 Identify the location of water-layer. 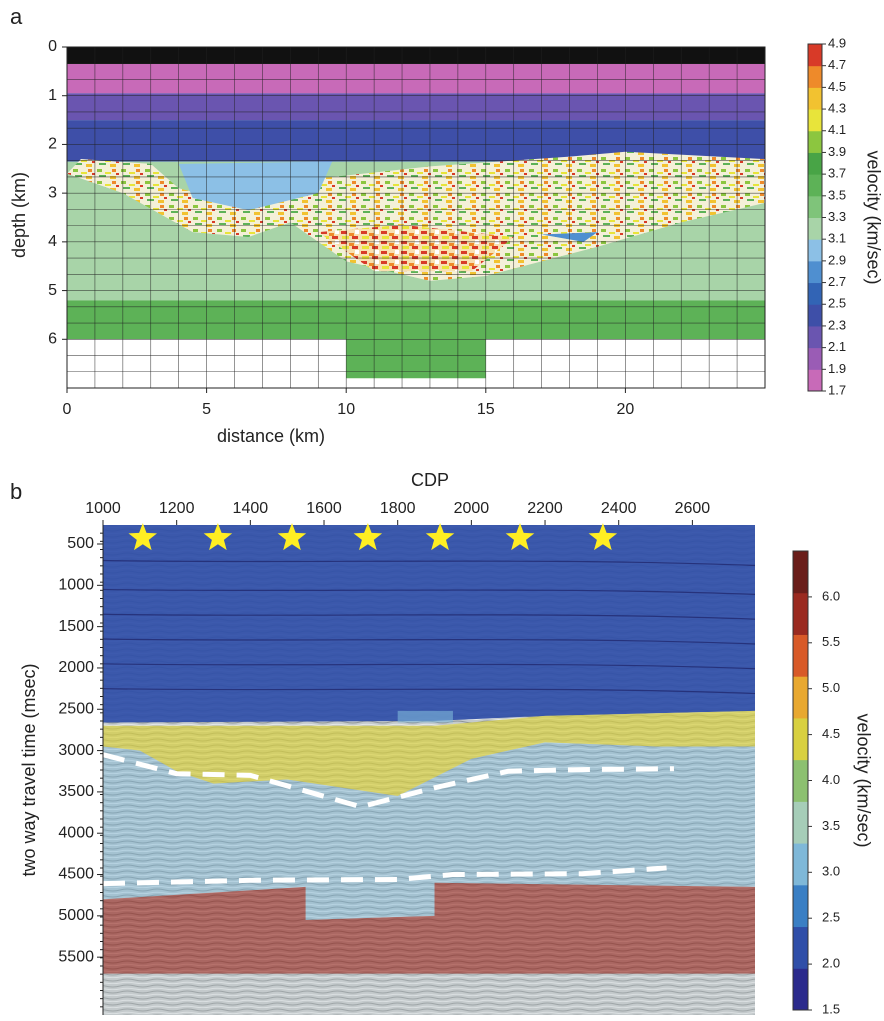
(416, 56).